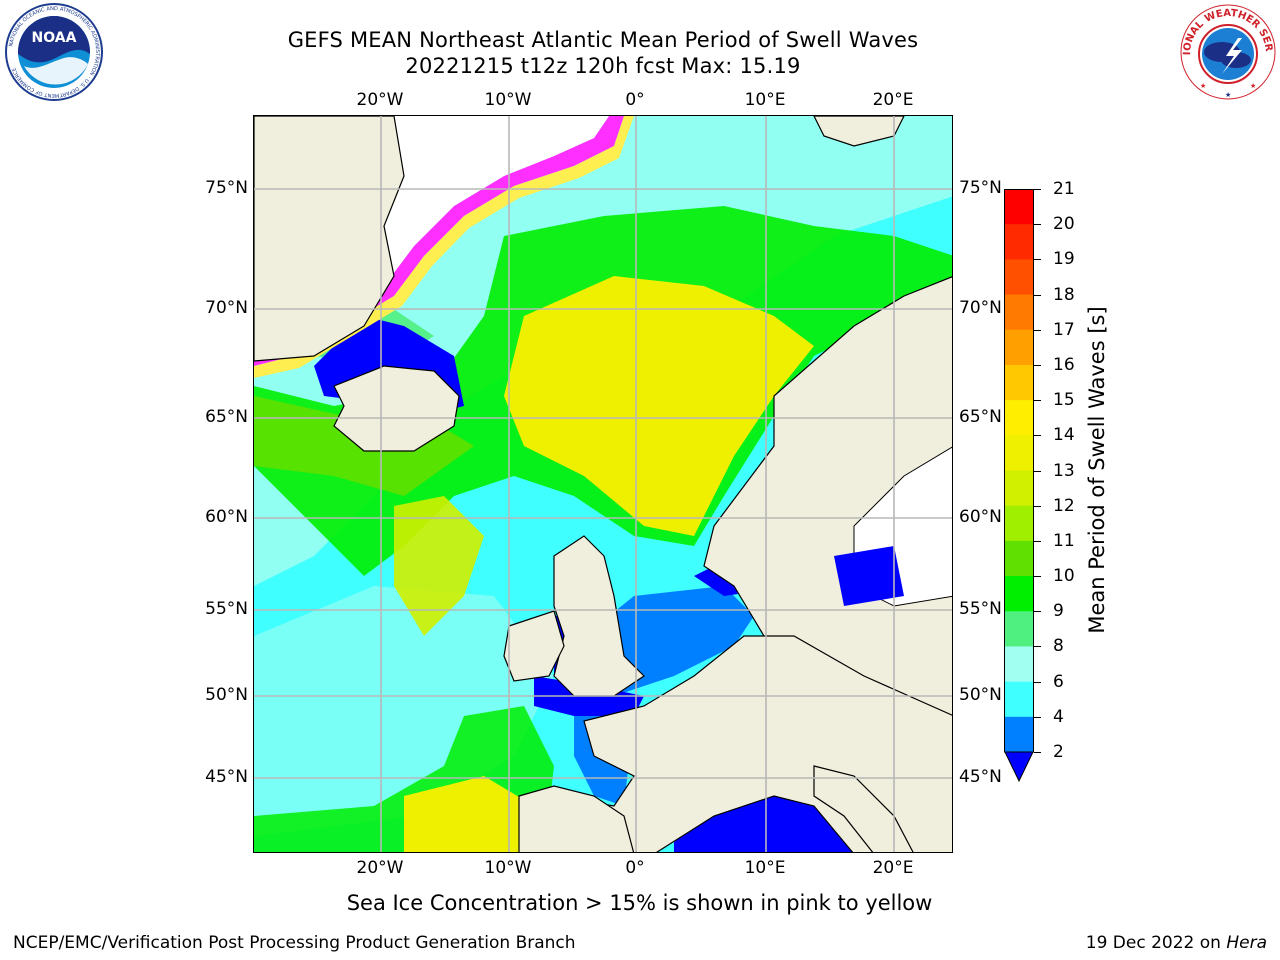 The width and height of the screenshot is (1280, 960). Describe the element at coordinates (1246, 943) in the screenshot. I see `credit-host: Hera` at that location.